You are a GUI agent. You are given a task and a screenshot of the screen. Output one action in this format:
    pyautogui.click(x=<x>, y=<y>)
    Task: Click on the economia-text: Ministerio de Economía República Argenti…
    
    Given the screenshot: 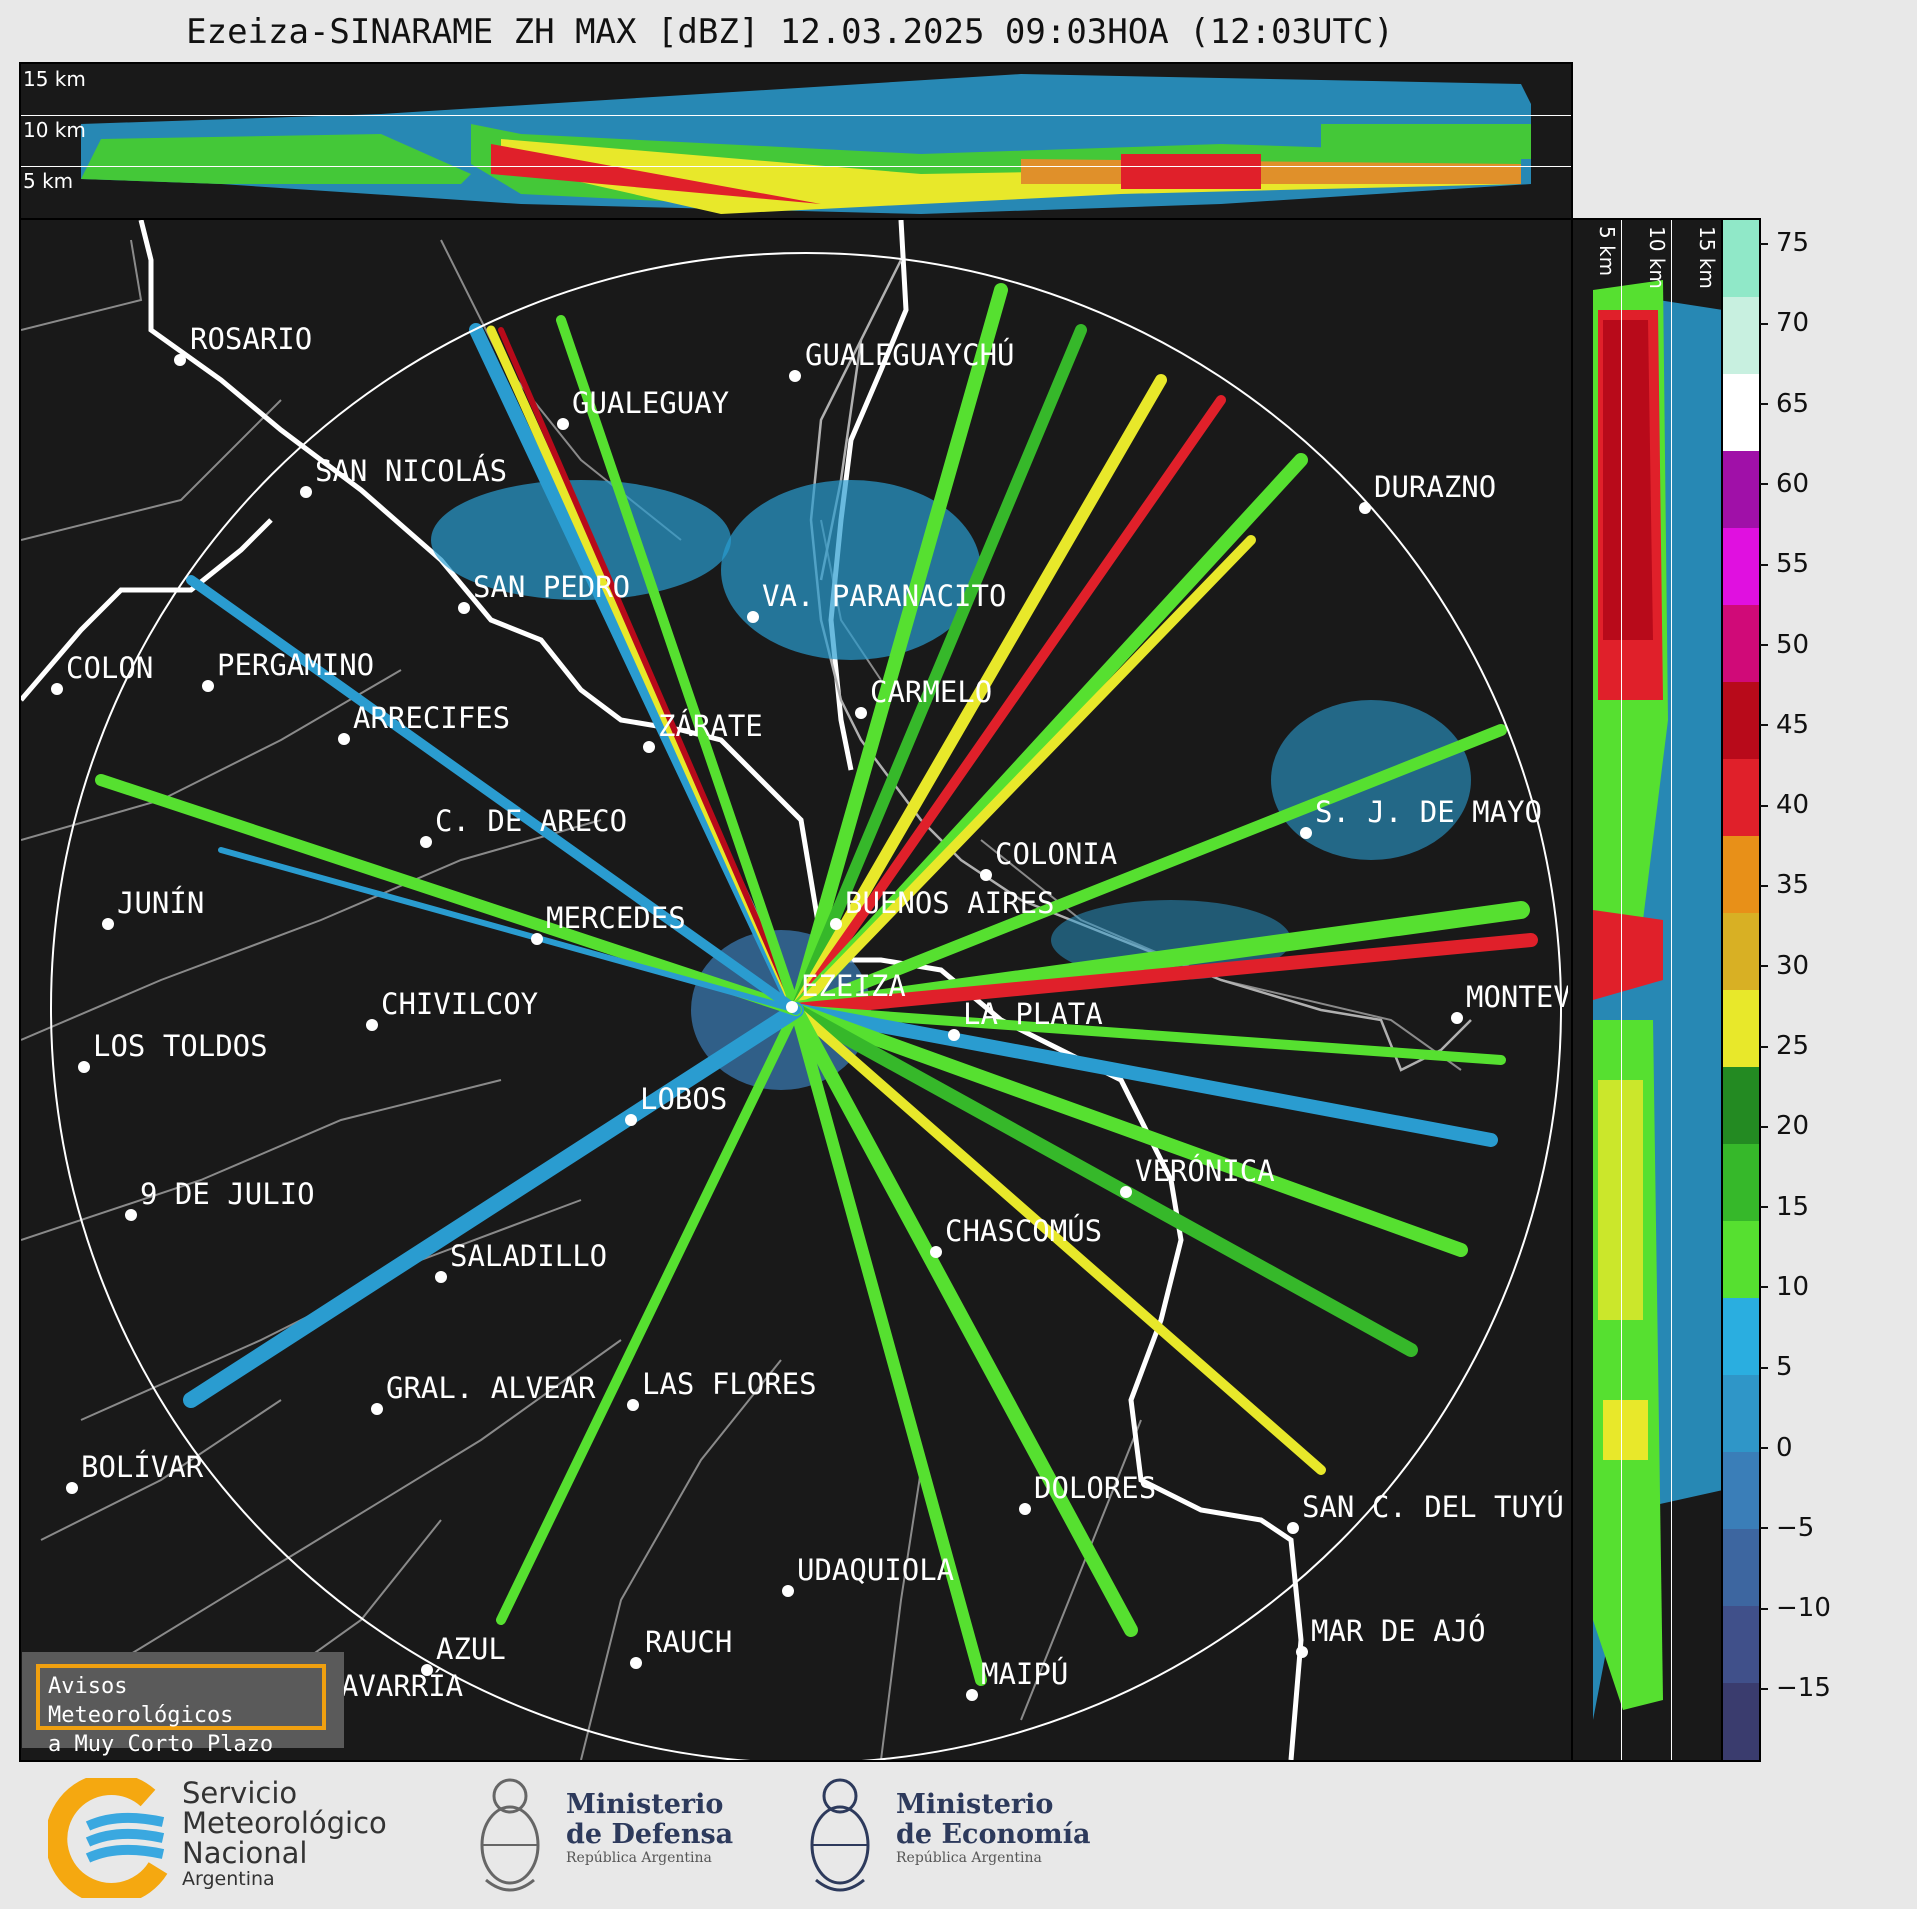 What is the action you would take?
    pyautogui.click(x=993, y=1828)
    